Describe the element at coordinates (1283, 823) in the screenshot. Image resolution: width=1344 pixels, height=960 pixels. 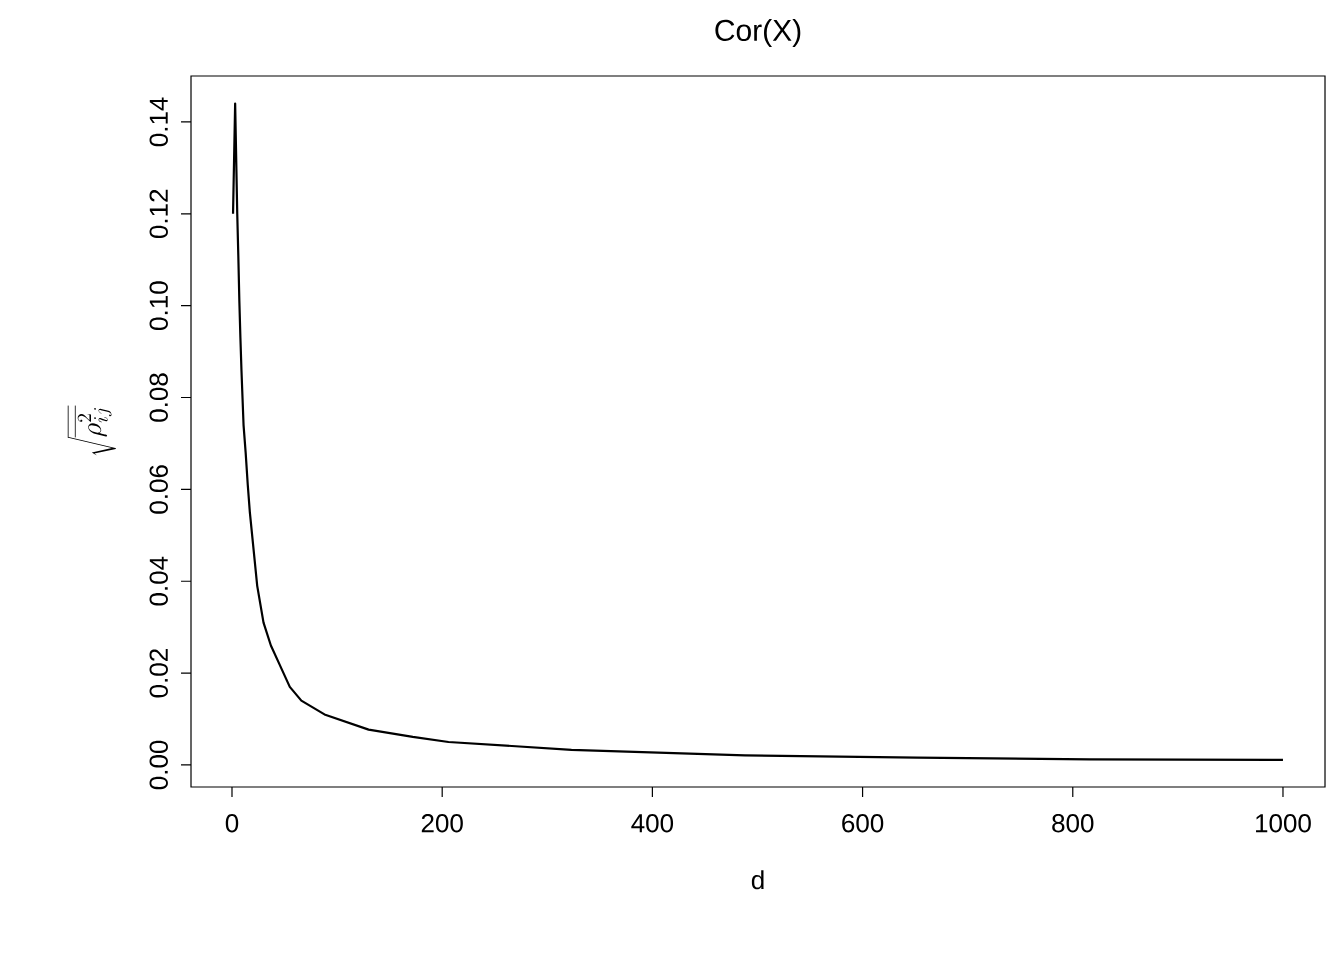
I see `x-tick-label: 1000` at that location.